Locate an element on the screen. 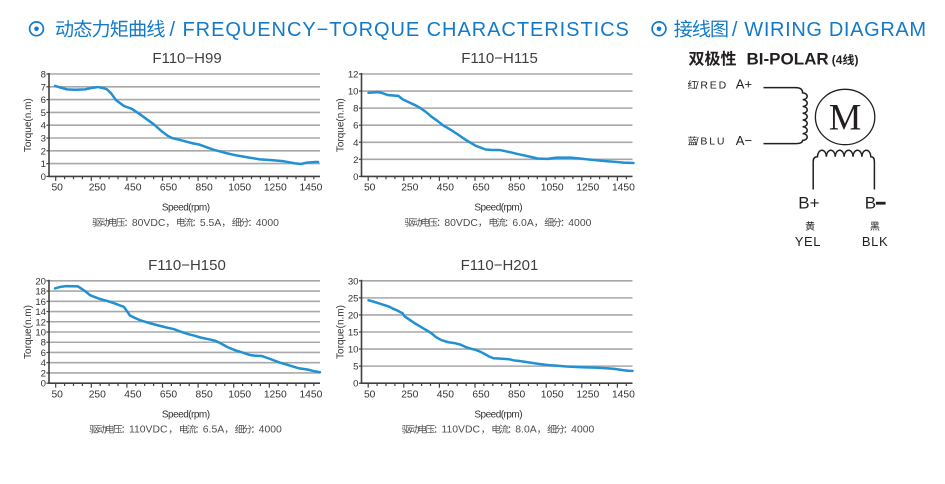  svg-text: 18 is located at coordinates (40, 292).